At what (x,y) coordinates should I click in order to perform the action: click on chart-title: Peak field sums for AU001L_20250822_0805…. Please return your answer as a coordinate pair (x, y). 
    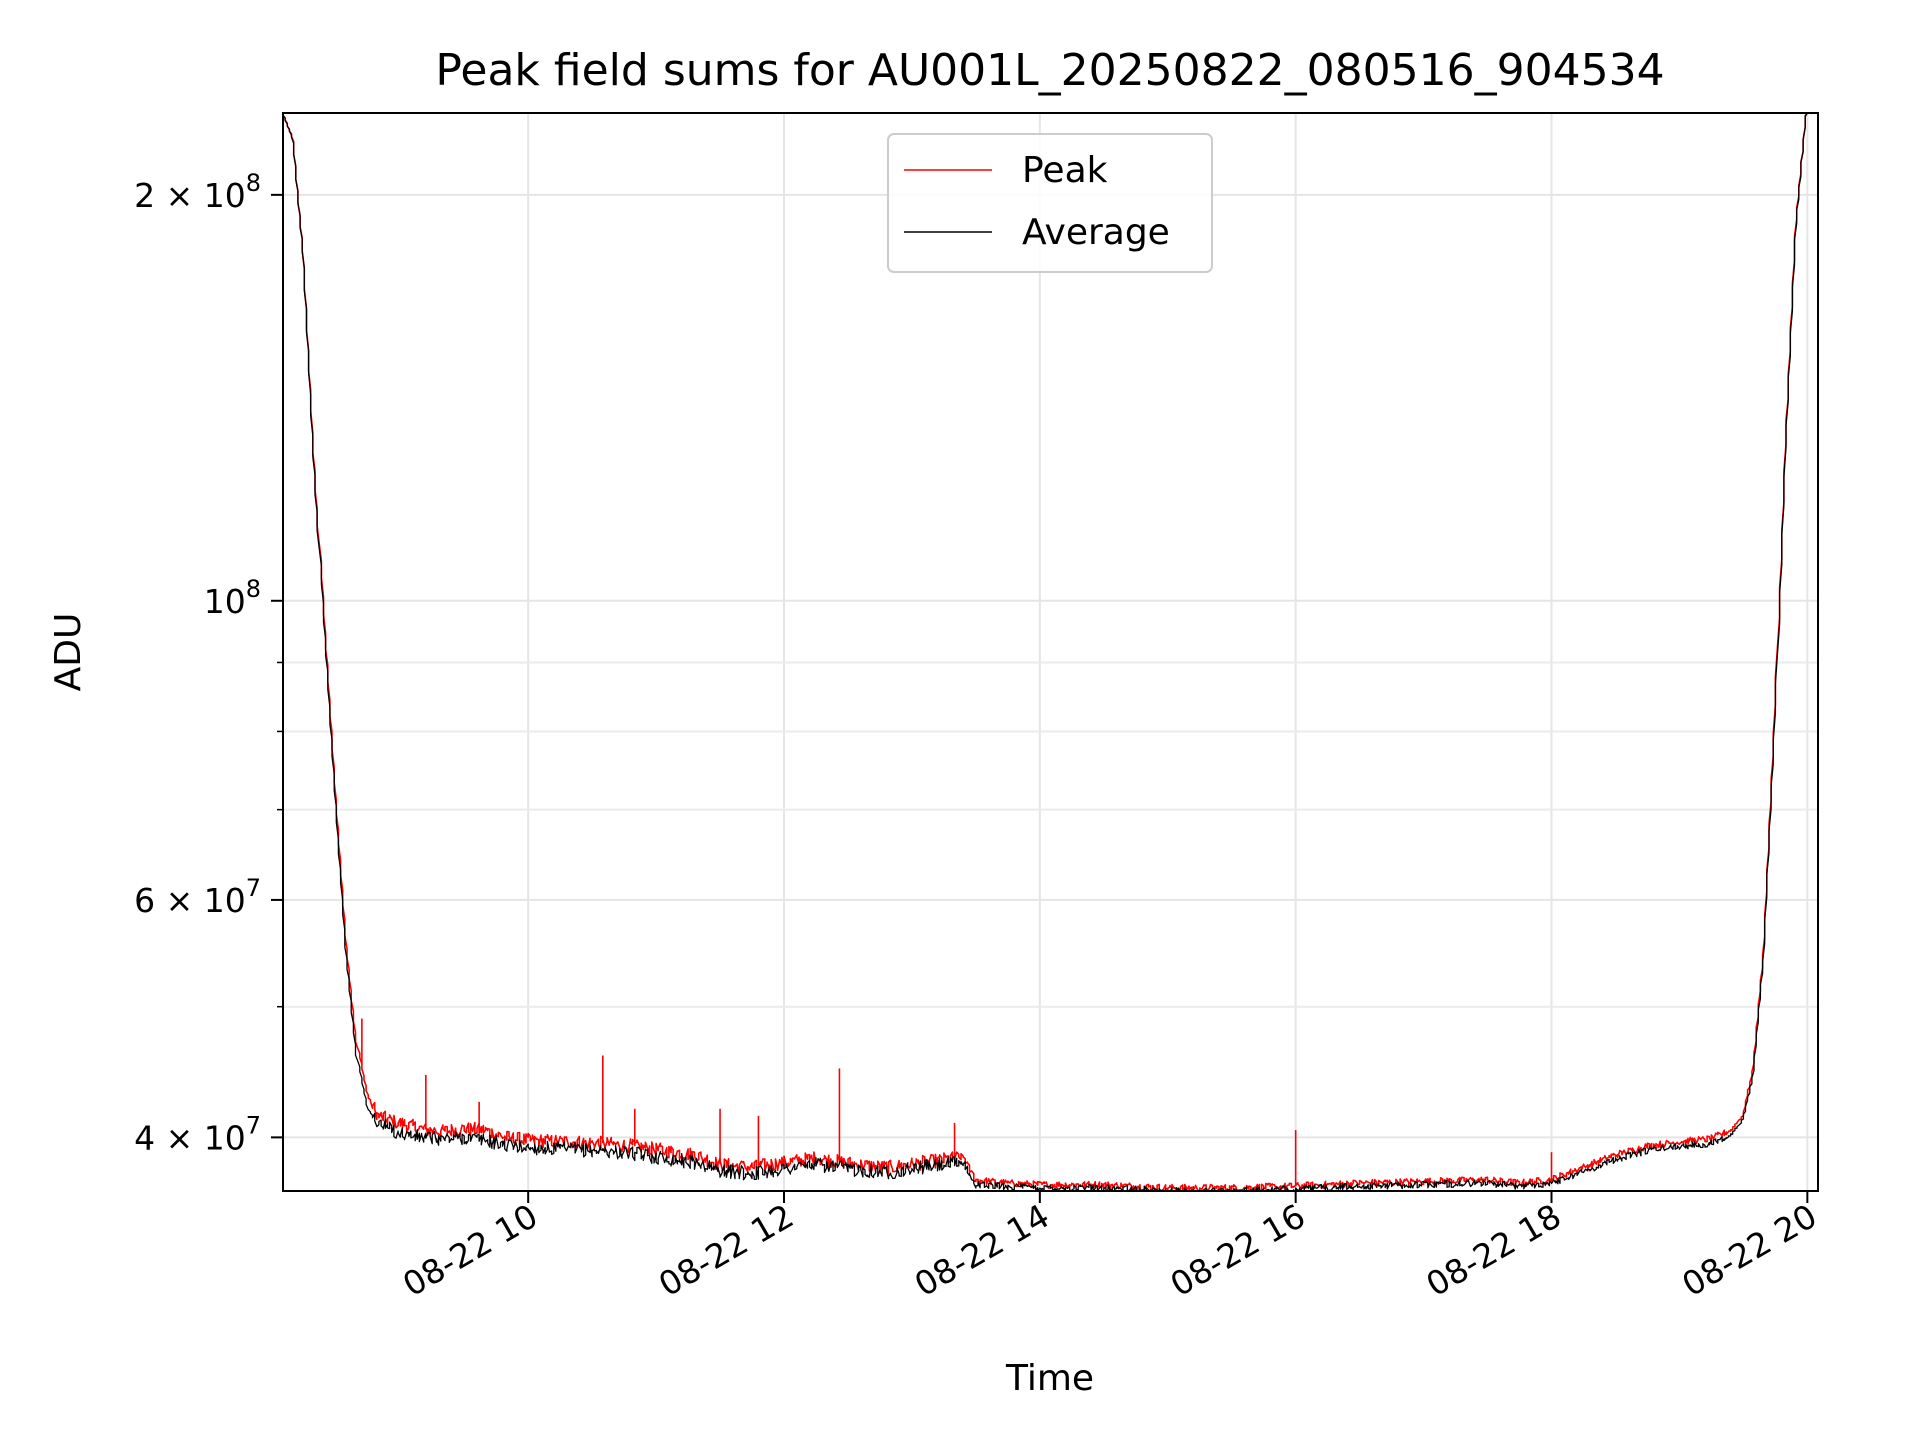
    Looking at the image, I should click on (1049, 70).